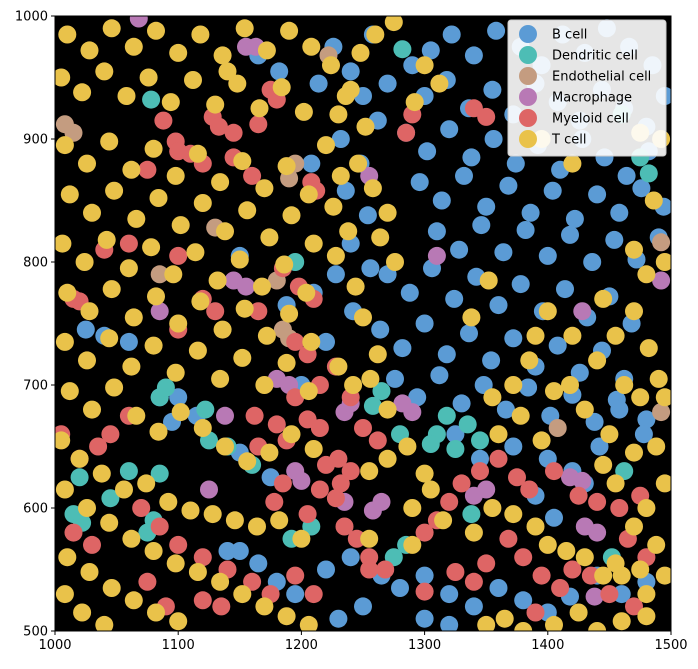 The image size is (698, 669). I want to click on legend-marker, so click(528, 139).